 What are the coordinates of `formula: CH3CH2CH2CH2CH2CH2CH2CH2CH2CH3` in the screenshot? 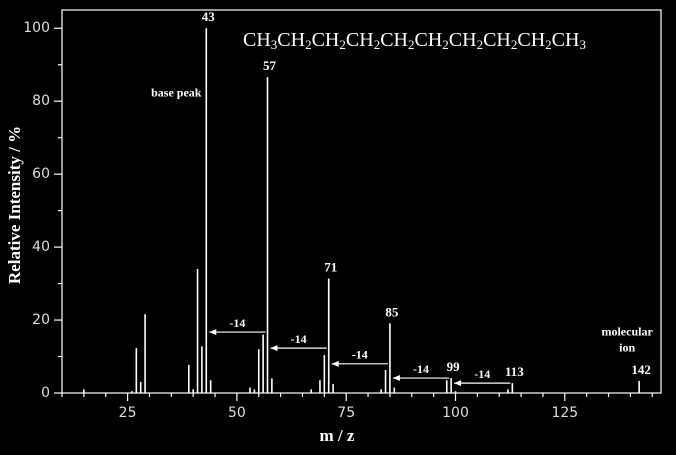 It's located at (414, 40).